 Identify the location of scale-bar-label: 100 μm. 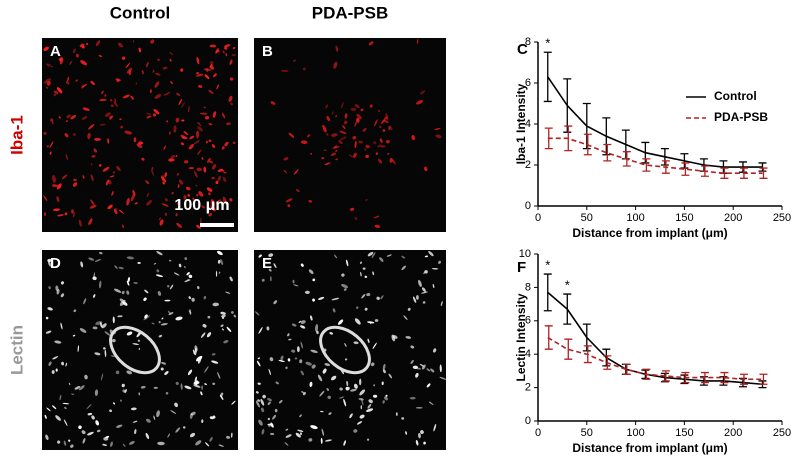
(201, 205).